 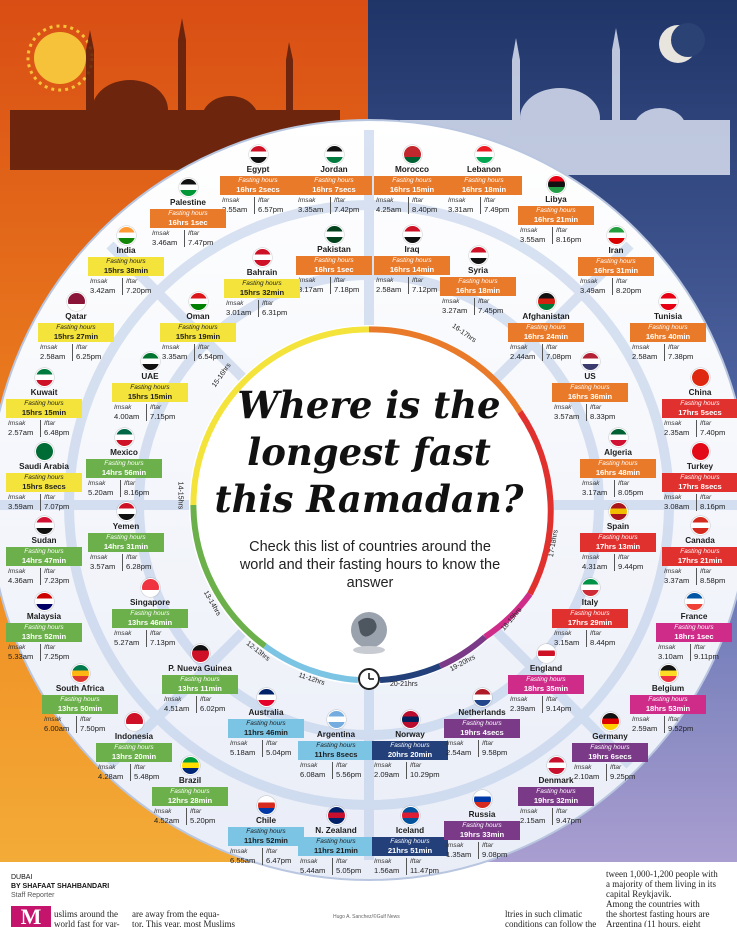 I want to click on fasting-hours-box: Fasting hours 15hrs 8secs, so click(x=44, y=482).